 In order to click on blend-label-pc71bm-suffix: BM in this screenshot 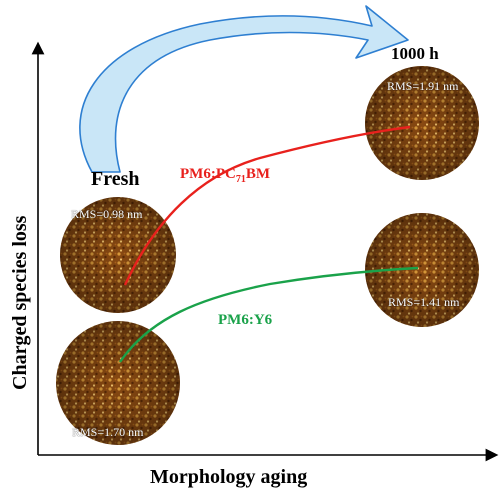, I will do `click(257, 174)`.